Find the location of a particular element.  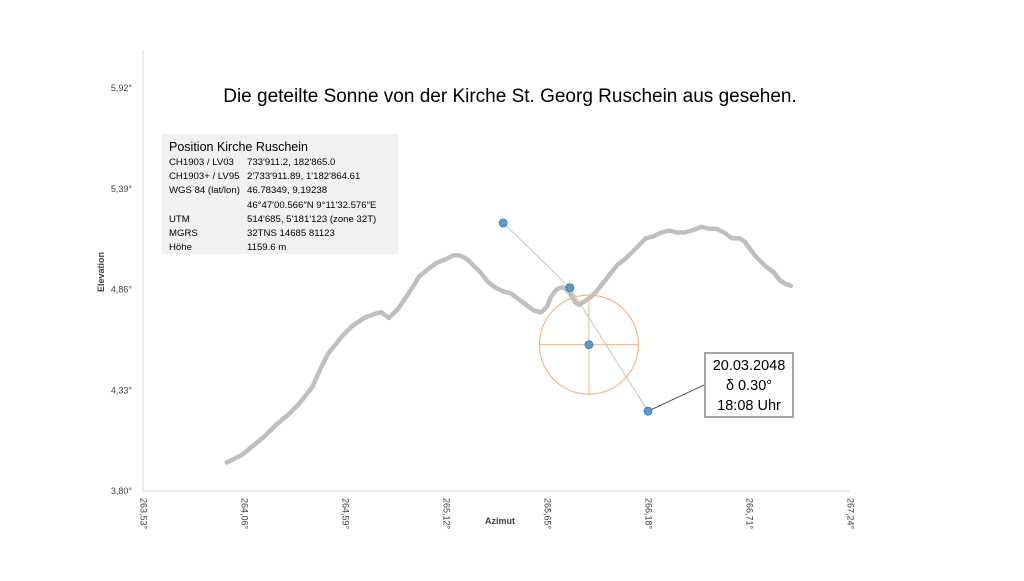

info-row: WGS 84 (lat/lon) 46.78349, 9.19238 is located at coordinates (283, 191).